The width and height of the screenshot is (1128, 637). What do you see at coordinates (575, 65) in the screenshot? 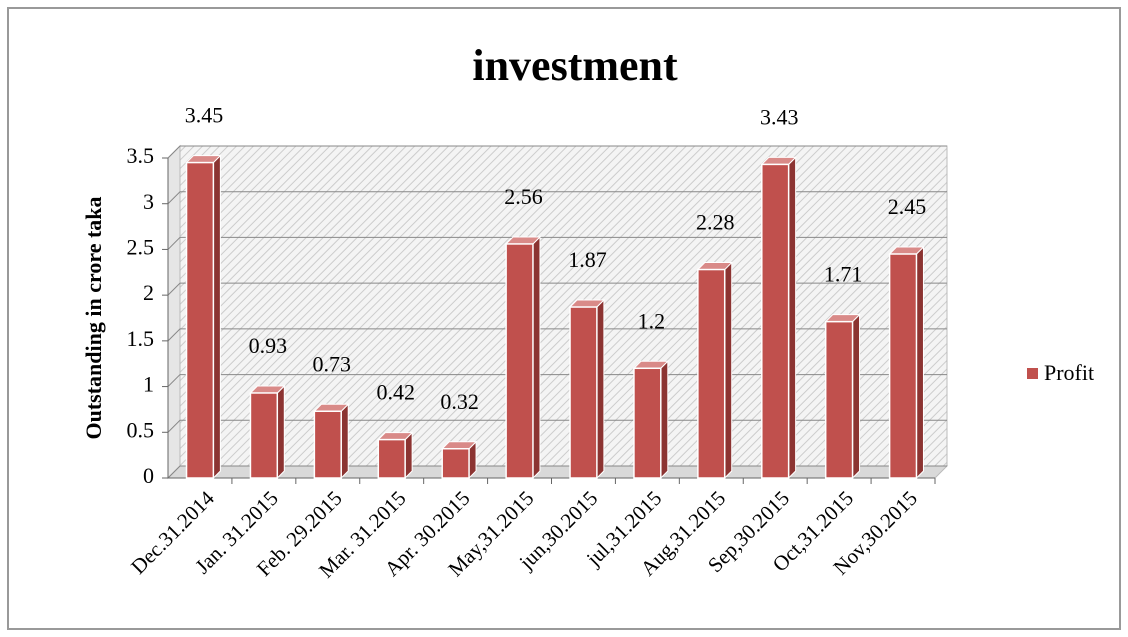
I see `chart-title: investment` at bounding box center [575, 65].